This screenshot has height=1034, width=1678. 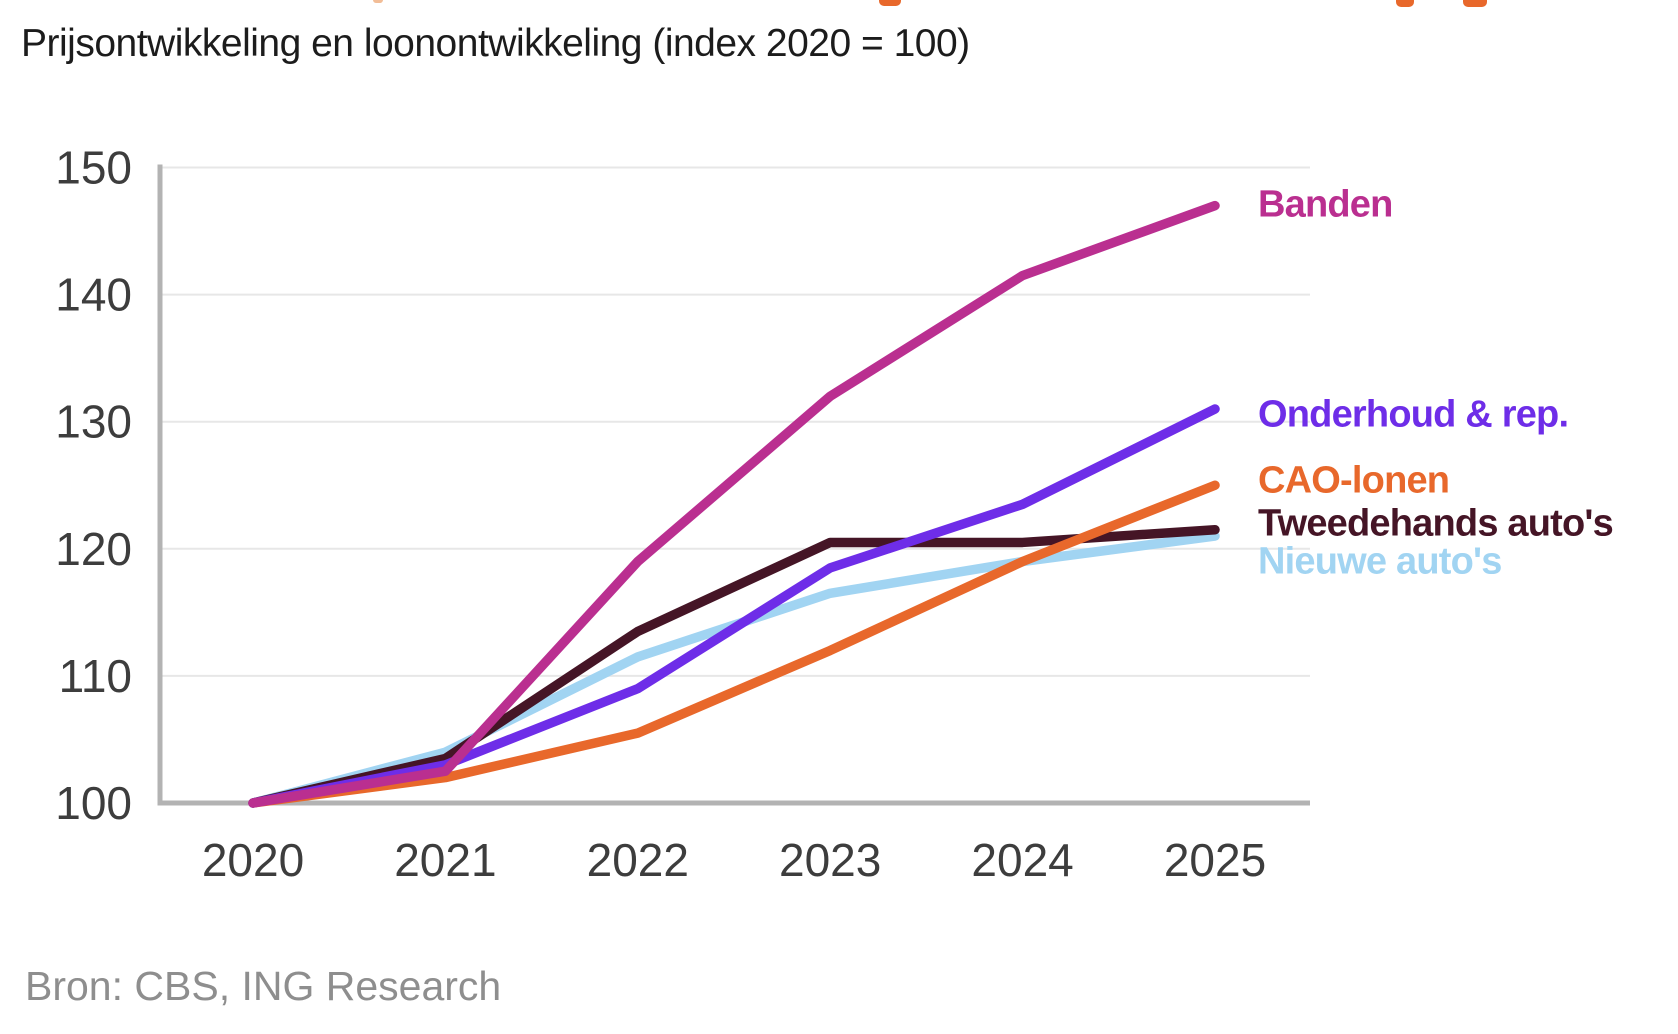 What do you see at coordinates (263, 986) in the screenshot?
I see `source-credit: Bron: CBS, ING Research` at bounding box center [263, 986].